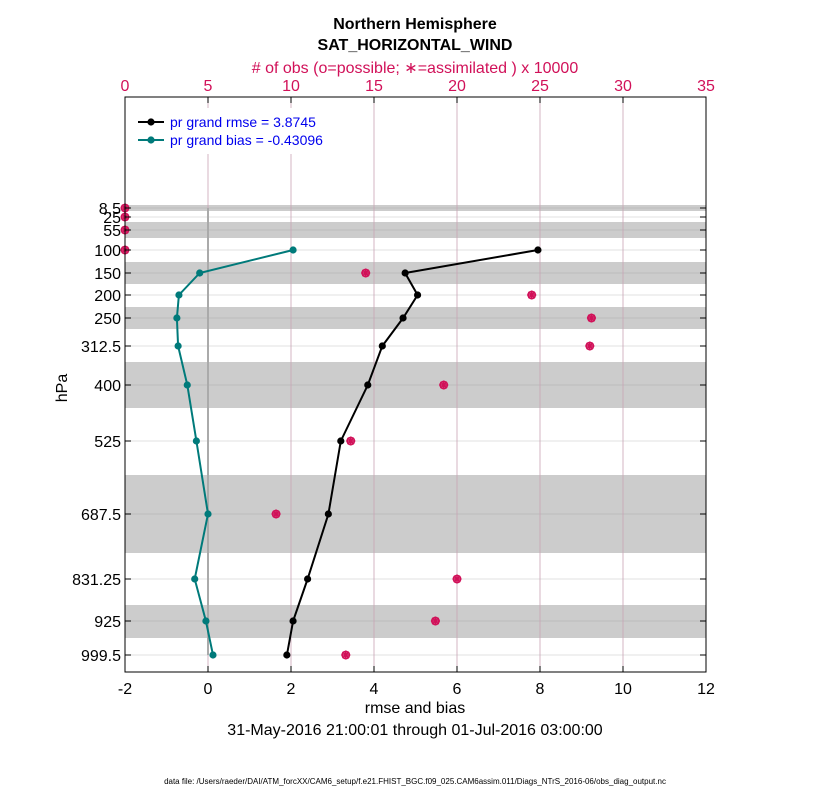  Describe the element at coordinates (418, 90) in the screenshot. I see `top-axis-ticks: 0 5 10 15 20 25 30 35` at that location.